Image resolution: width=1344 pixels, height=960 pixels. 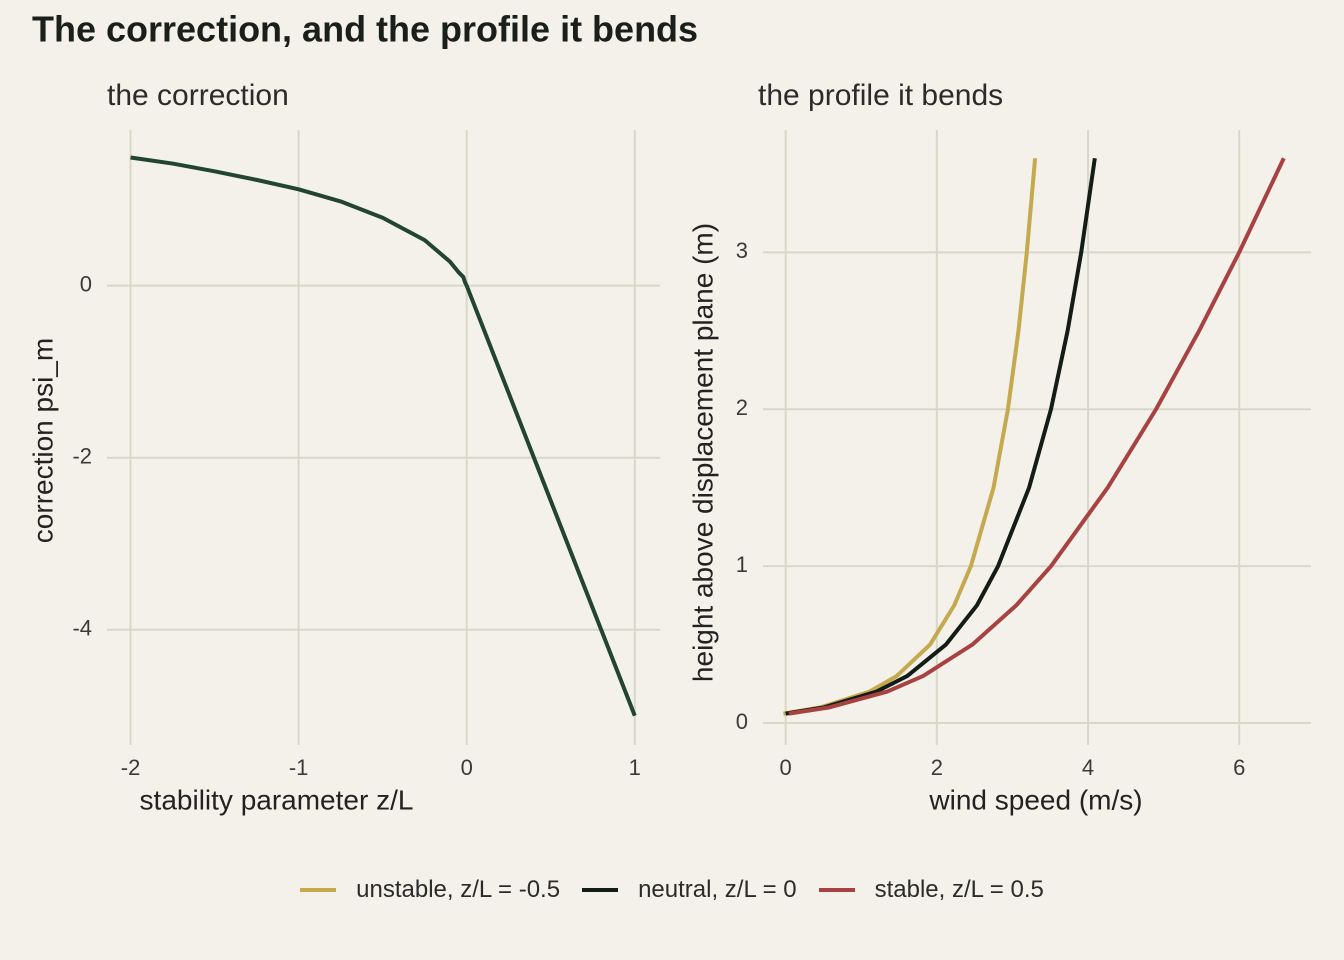 What do you see at coordinates (42, 440) in the screenshot?
I see `y-axis-title: correction psi_m` at bounding box center [42, 440].